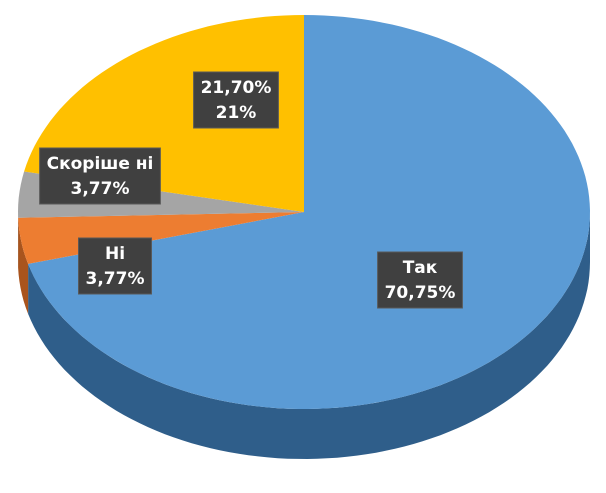 This screenshot has height=493, width=606. I want to click on label-text: Так, so click(420, 268).